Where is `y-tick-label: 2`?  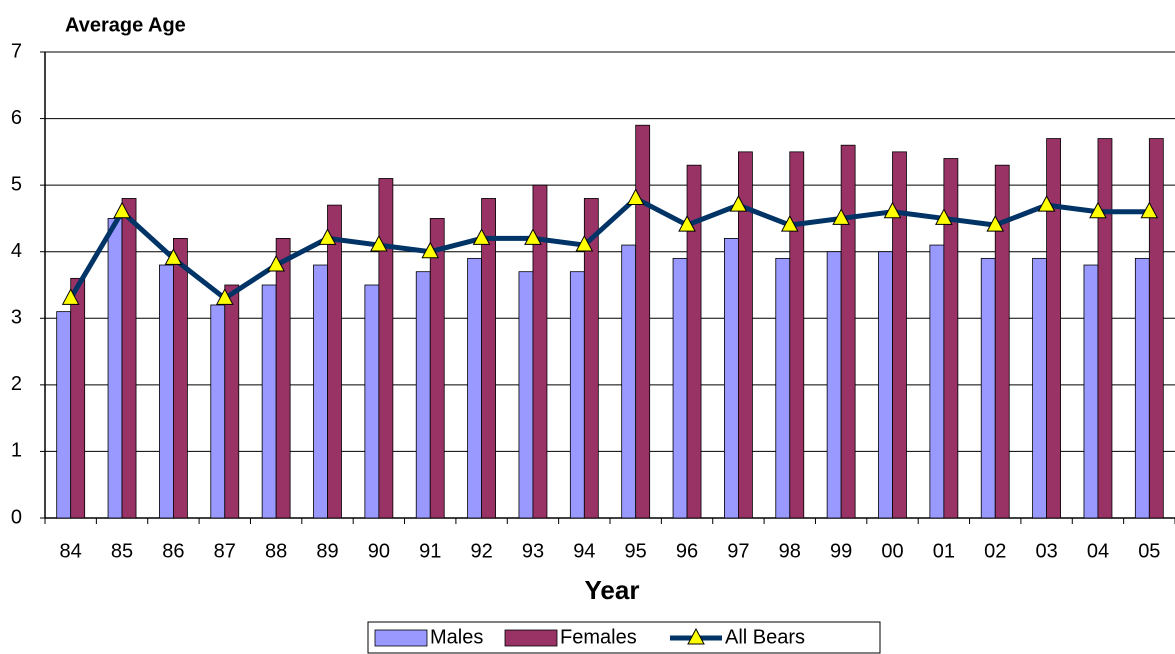
y-tick-label: 2 is located at coordinates (16, 384).